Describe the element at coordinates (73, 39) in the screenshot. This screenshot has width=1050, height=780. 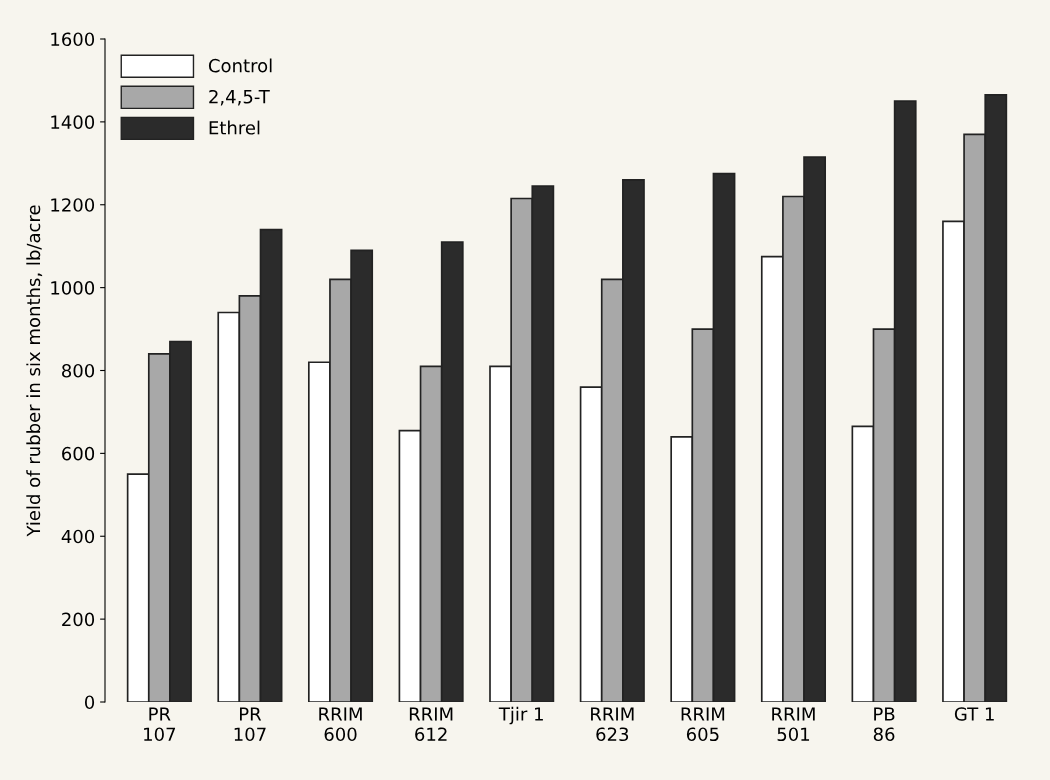
I see `y-tick-label: 1600` at that location.